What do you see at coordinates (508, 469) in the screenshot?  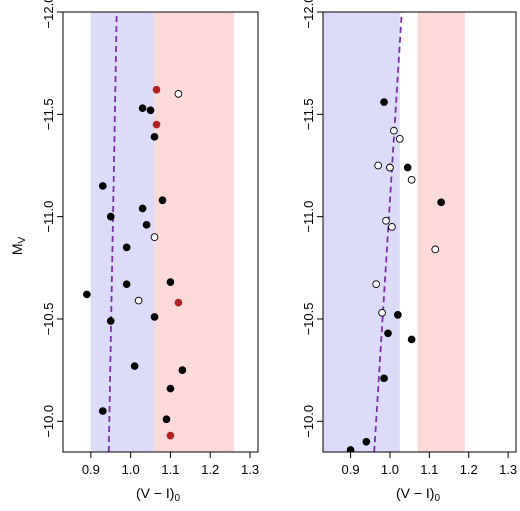 I see `x-tick-label-right: 1.3` at bounding box center [508, 469].